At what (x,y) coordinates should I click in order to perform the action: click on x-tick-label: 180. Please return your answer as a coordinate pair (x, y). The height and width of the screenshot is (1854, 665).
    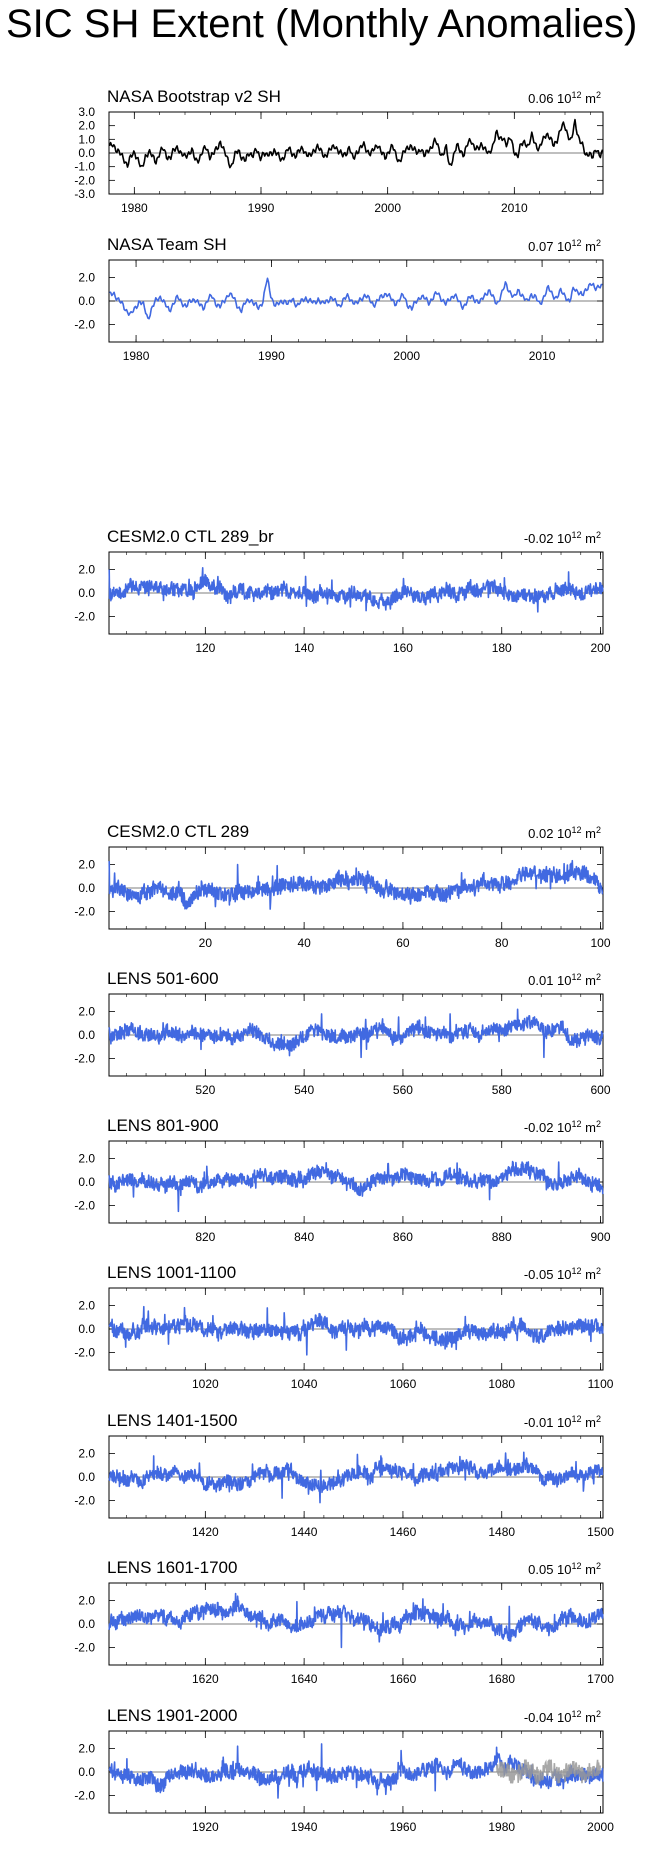
    Looking at the image, I should click on (502, 648).